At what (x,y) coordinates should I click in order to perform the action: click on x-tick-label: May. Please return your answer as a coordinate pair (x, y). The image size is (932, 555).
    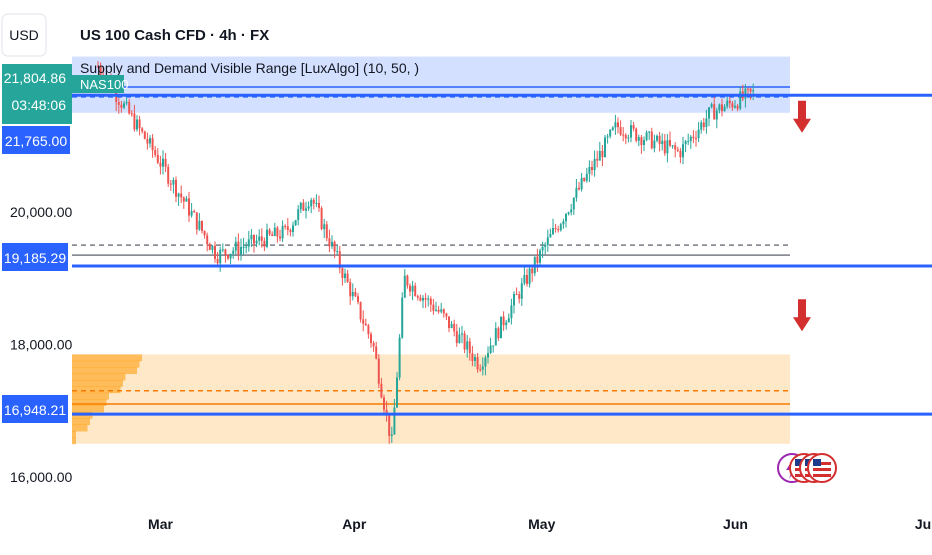
    Looking at the image, I should click on (541, 524).